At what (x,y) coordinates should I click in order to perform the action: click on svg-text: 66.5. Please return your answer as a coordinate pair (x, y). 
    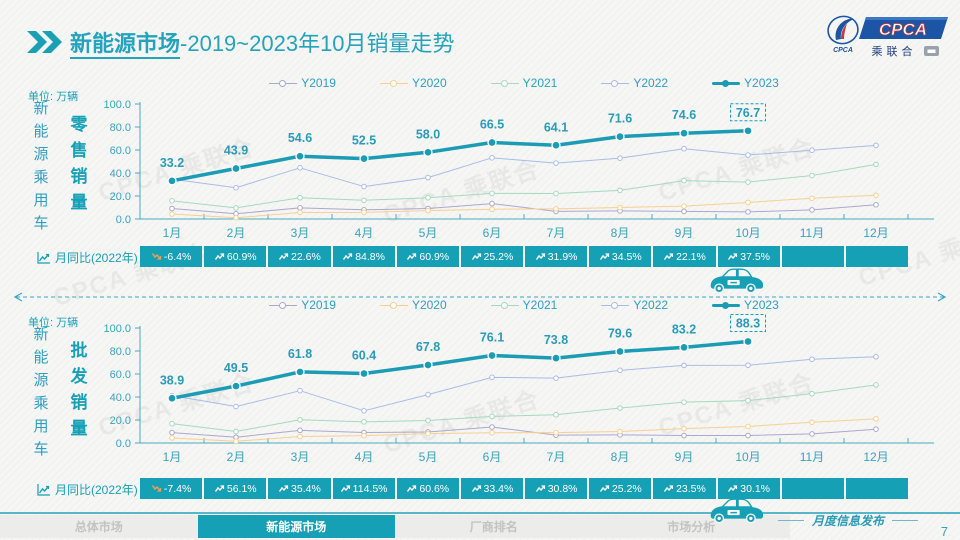
    Looking at the image, I should click on (492, 125).